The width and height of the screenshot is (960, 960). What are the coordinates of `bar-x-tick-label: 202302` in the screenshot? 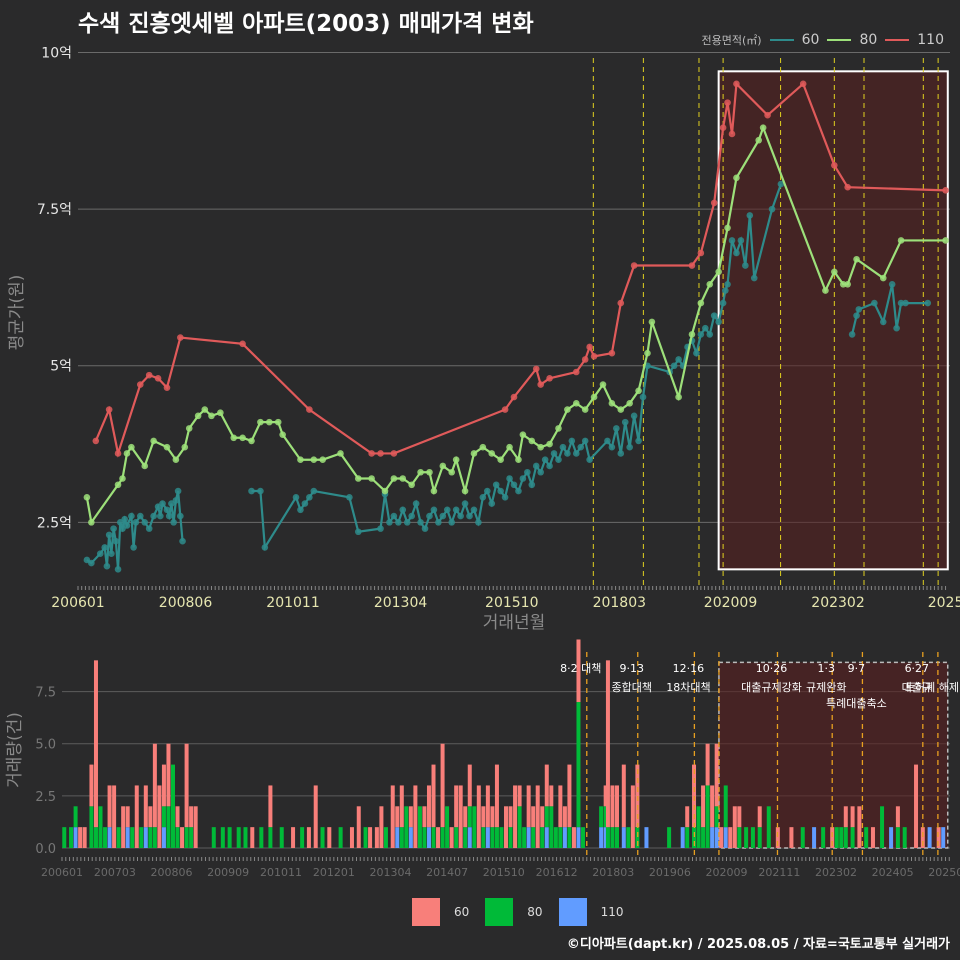 It's located at (836, 872).